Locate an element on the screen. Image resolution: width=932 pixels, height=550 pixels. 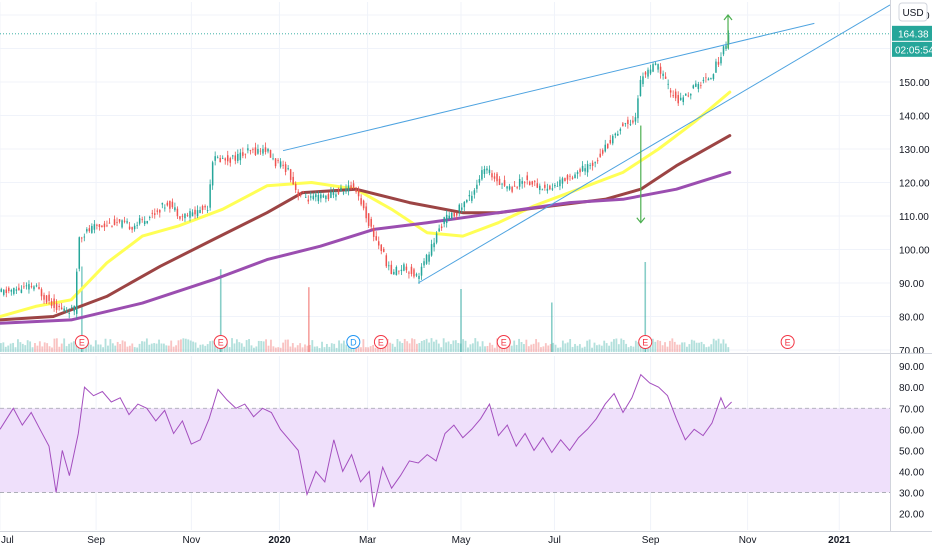
price-tick-label: 70.00 is located at coordinates (911, 351).